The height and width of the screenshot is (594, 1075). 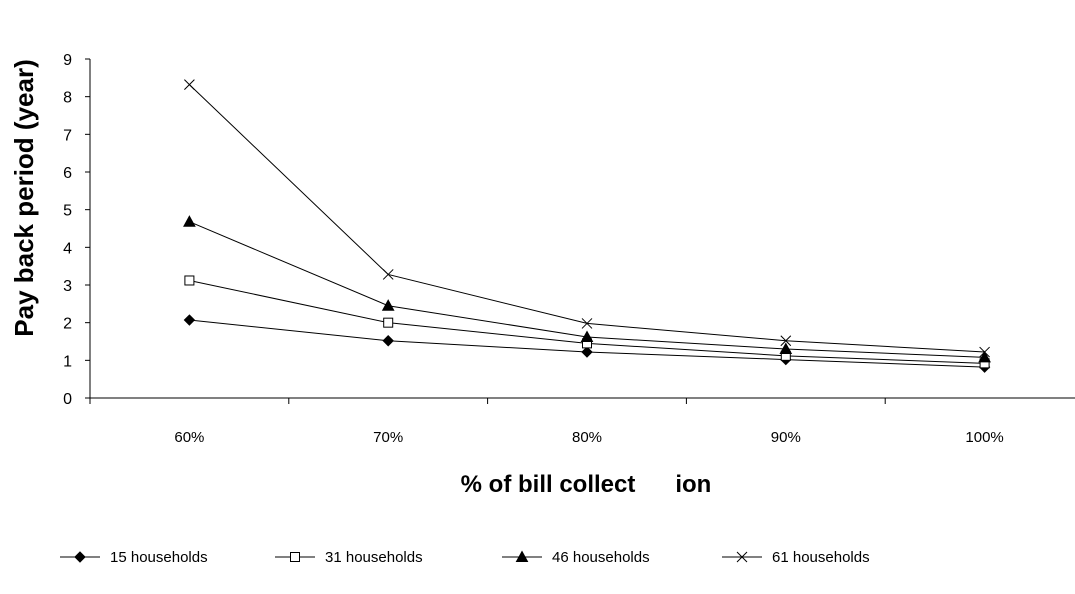 I want to click on x-tick-label: 80%, so click(x=587, y=437).